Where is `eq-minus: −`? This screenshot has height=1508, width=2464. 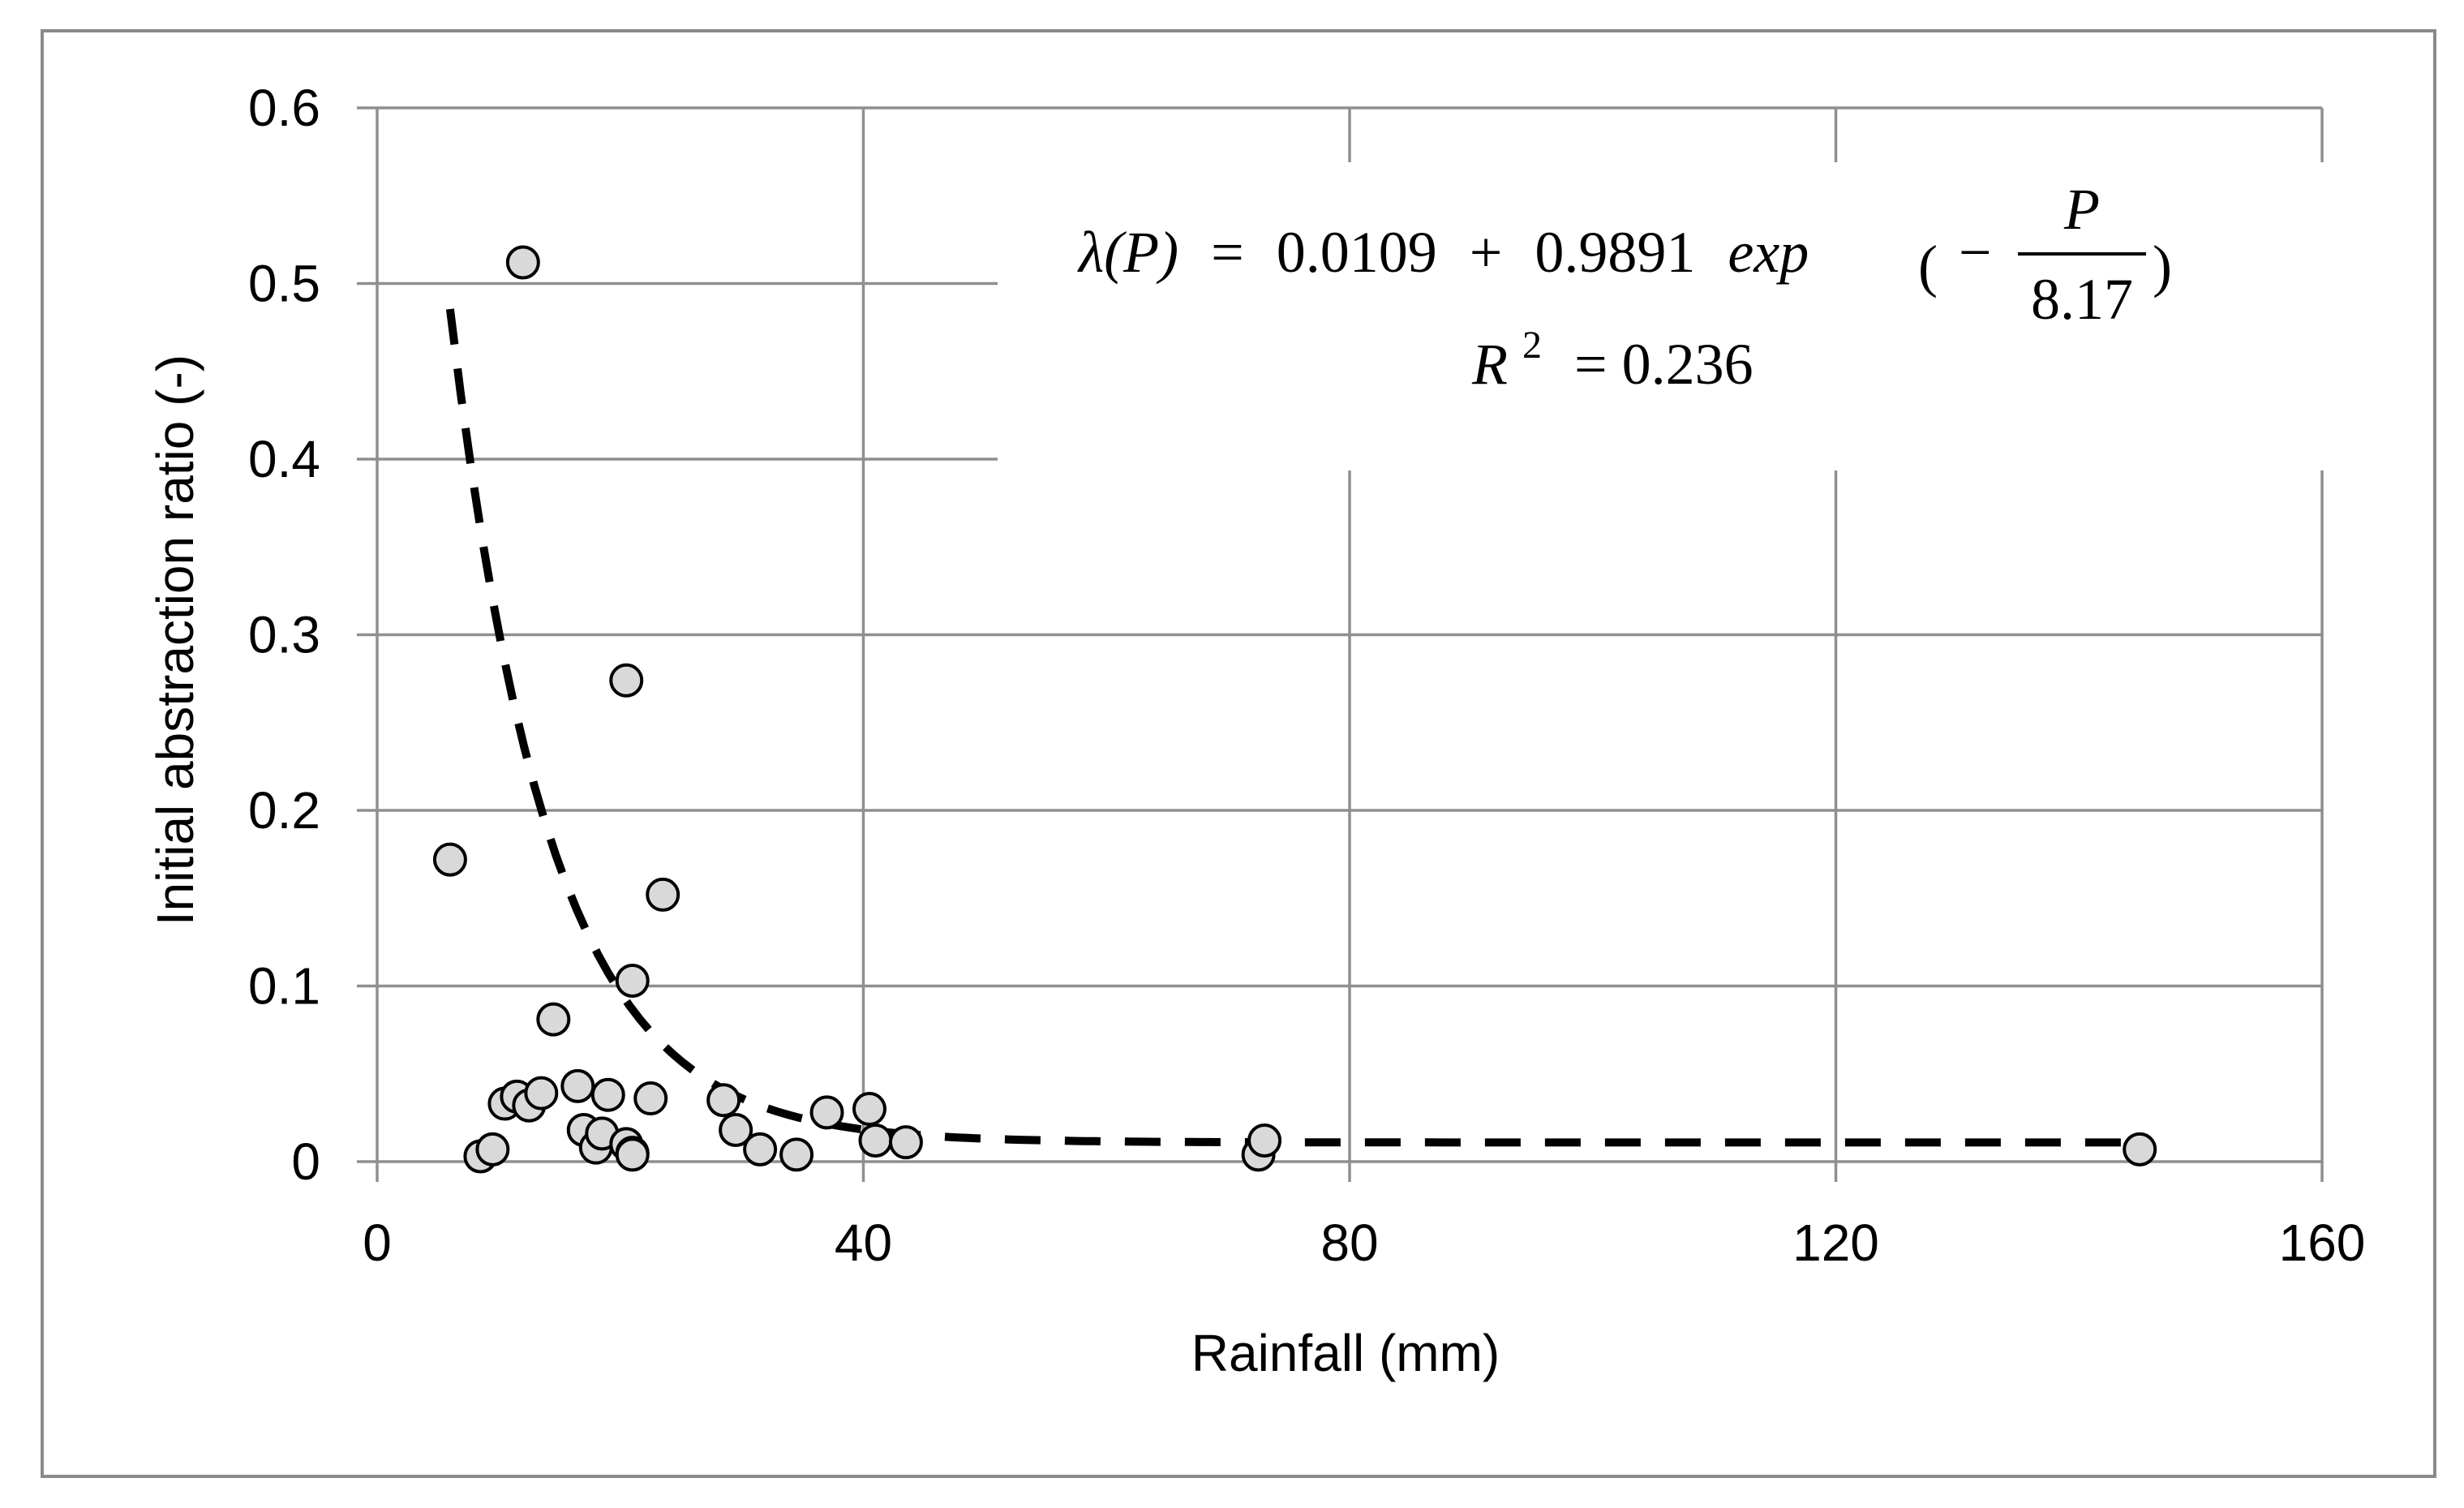 eq-minus: − is located at coordinates (1975, 252).